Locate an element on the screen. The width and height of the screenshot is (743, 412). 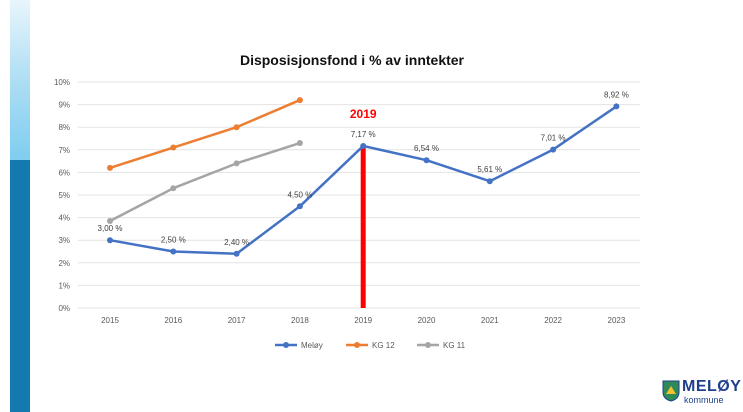
y-axis: 0% 1% 2% 3% 4% 5% 6% 7% 8% 9% 10% is located at coordinates (62, 195).